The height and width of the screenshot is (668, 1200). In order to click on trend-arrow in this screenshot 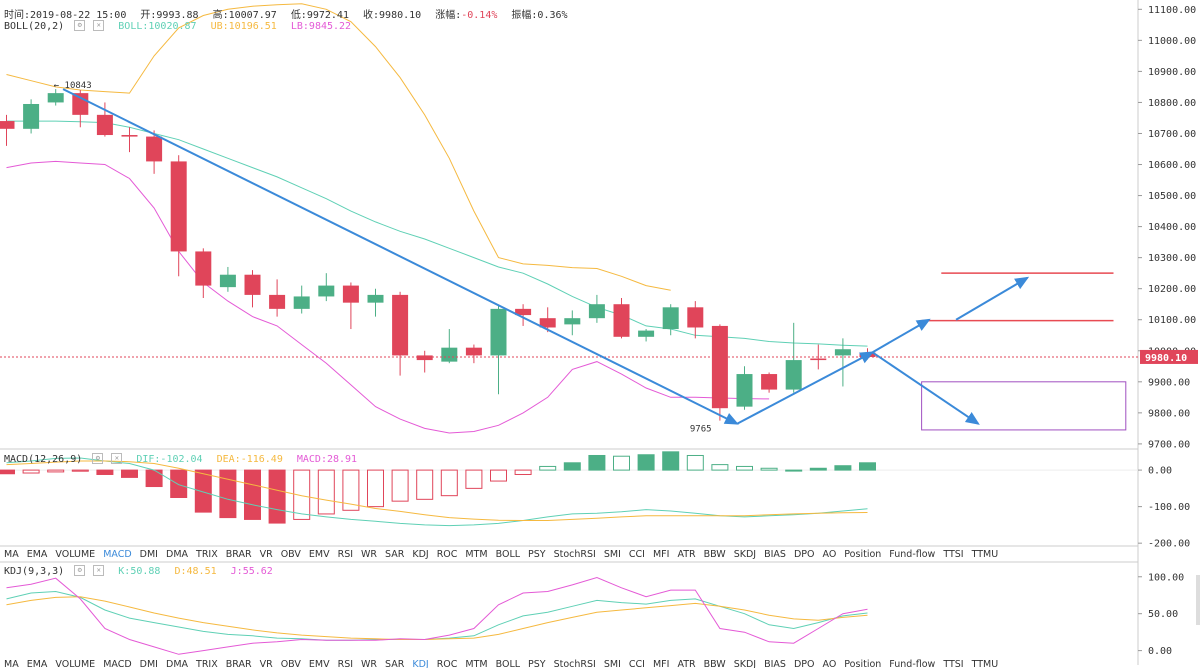, I will do `click(901, 336)`.